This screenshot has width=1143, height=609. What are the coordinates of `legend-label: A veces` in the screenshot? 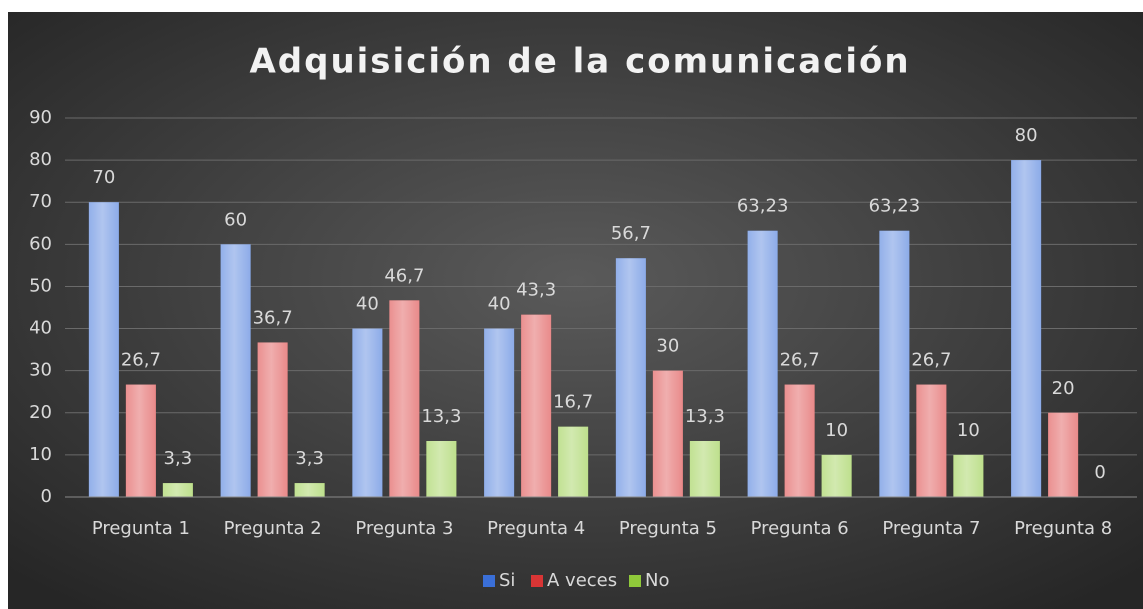 It's located at (582, 580).